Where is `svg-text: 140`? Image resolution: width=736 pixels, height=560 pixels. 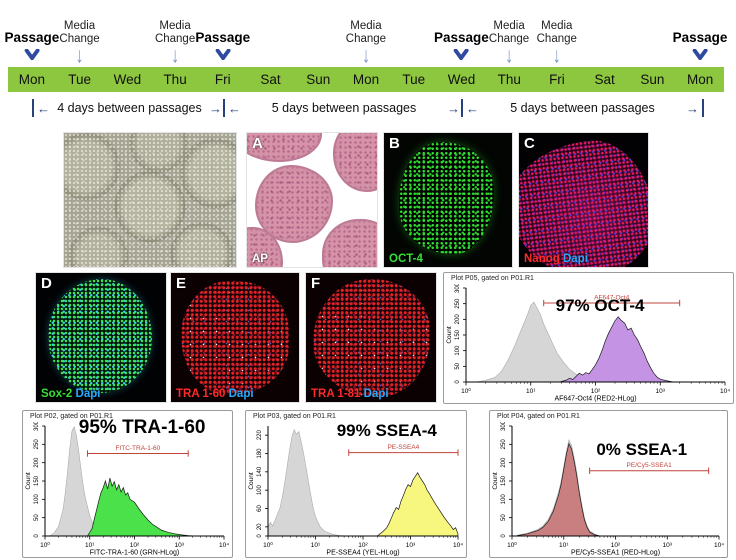 svg-text: 140 is located at coordinates (260, 471).